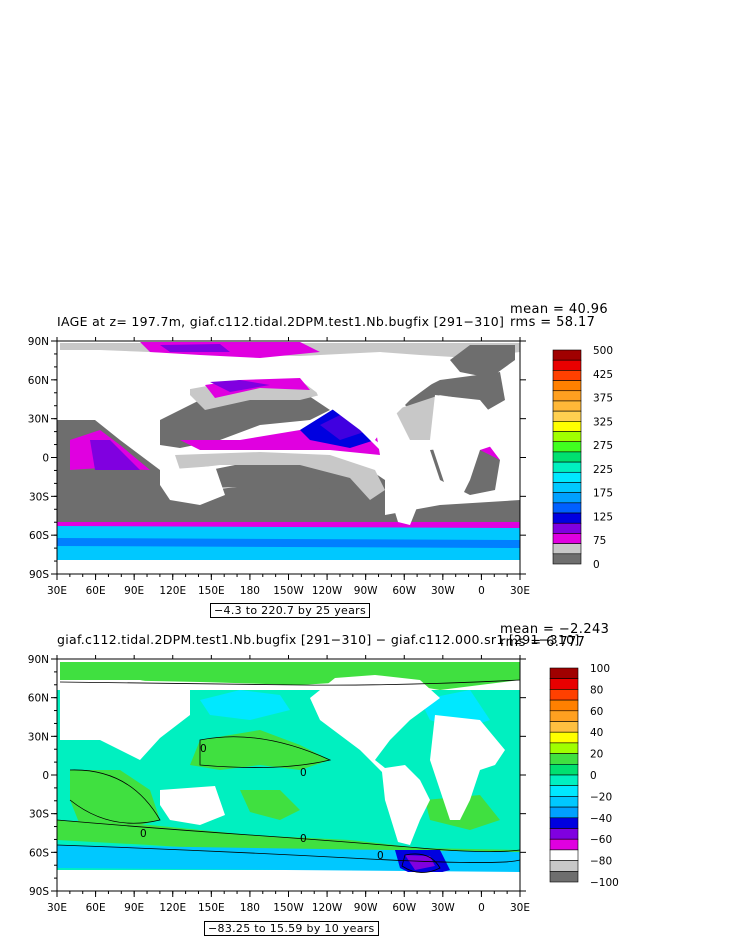  What do you see at coordinates (603, 470) in the screenshot?
I see `colorbar-label: 225` at bounding box center [603, 470].